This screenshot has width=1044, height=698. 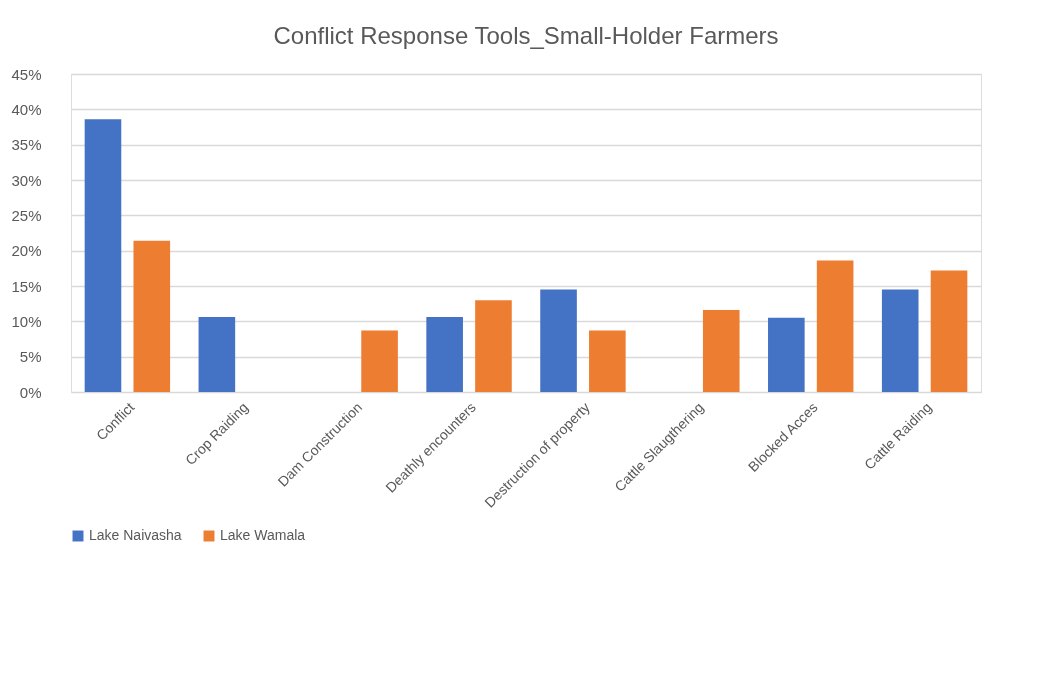 What do you see at coordinates (26, 286) in the screenshot?
I see `y-tick-label: 15%` at bounding box center [26, 286].